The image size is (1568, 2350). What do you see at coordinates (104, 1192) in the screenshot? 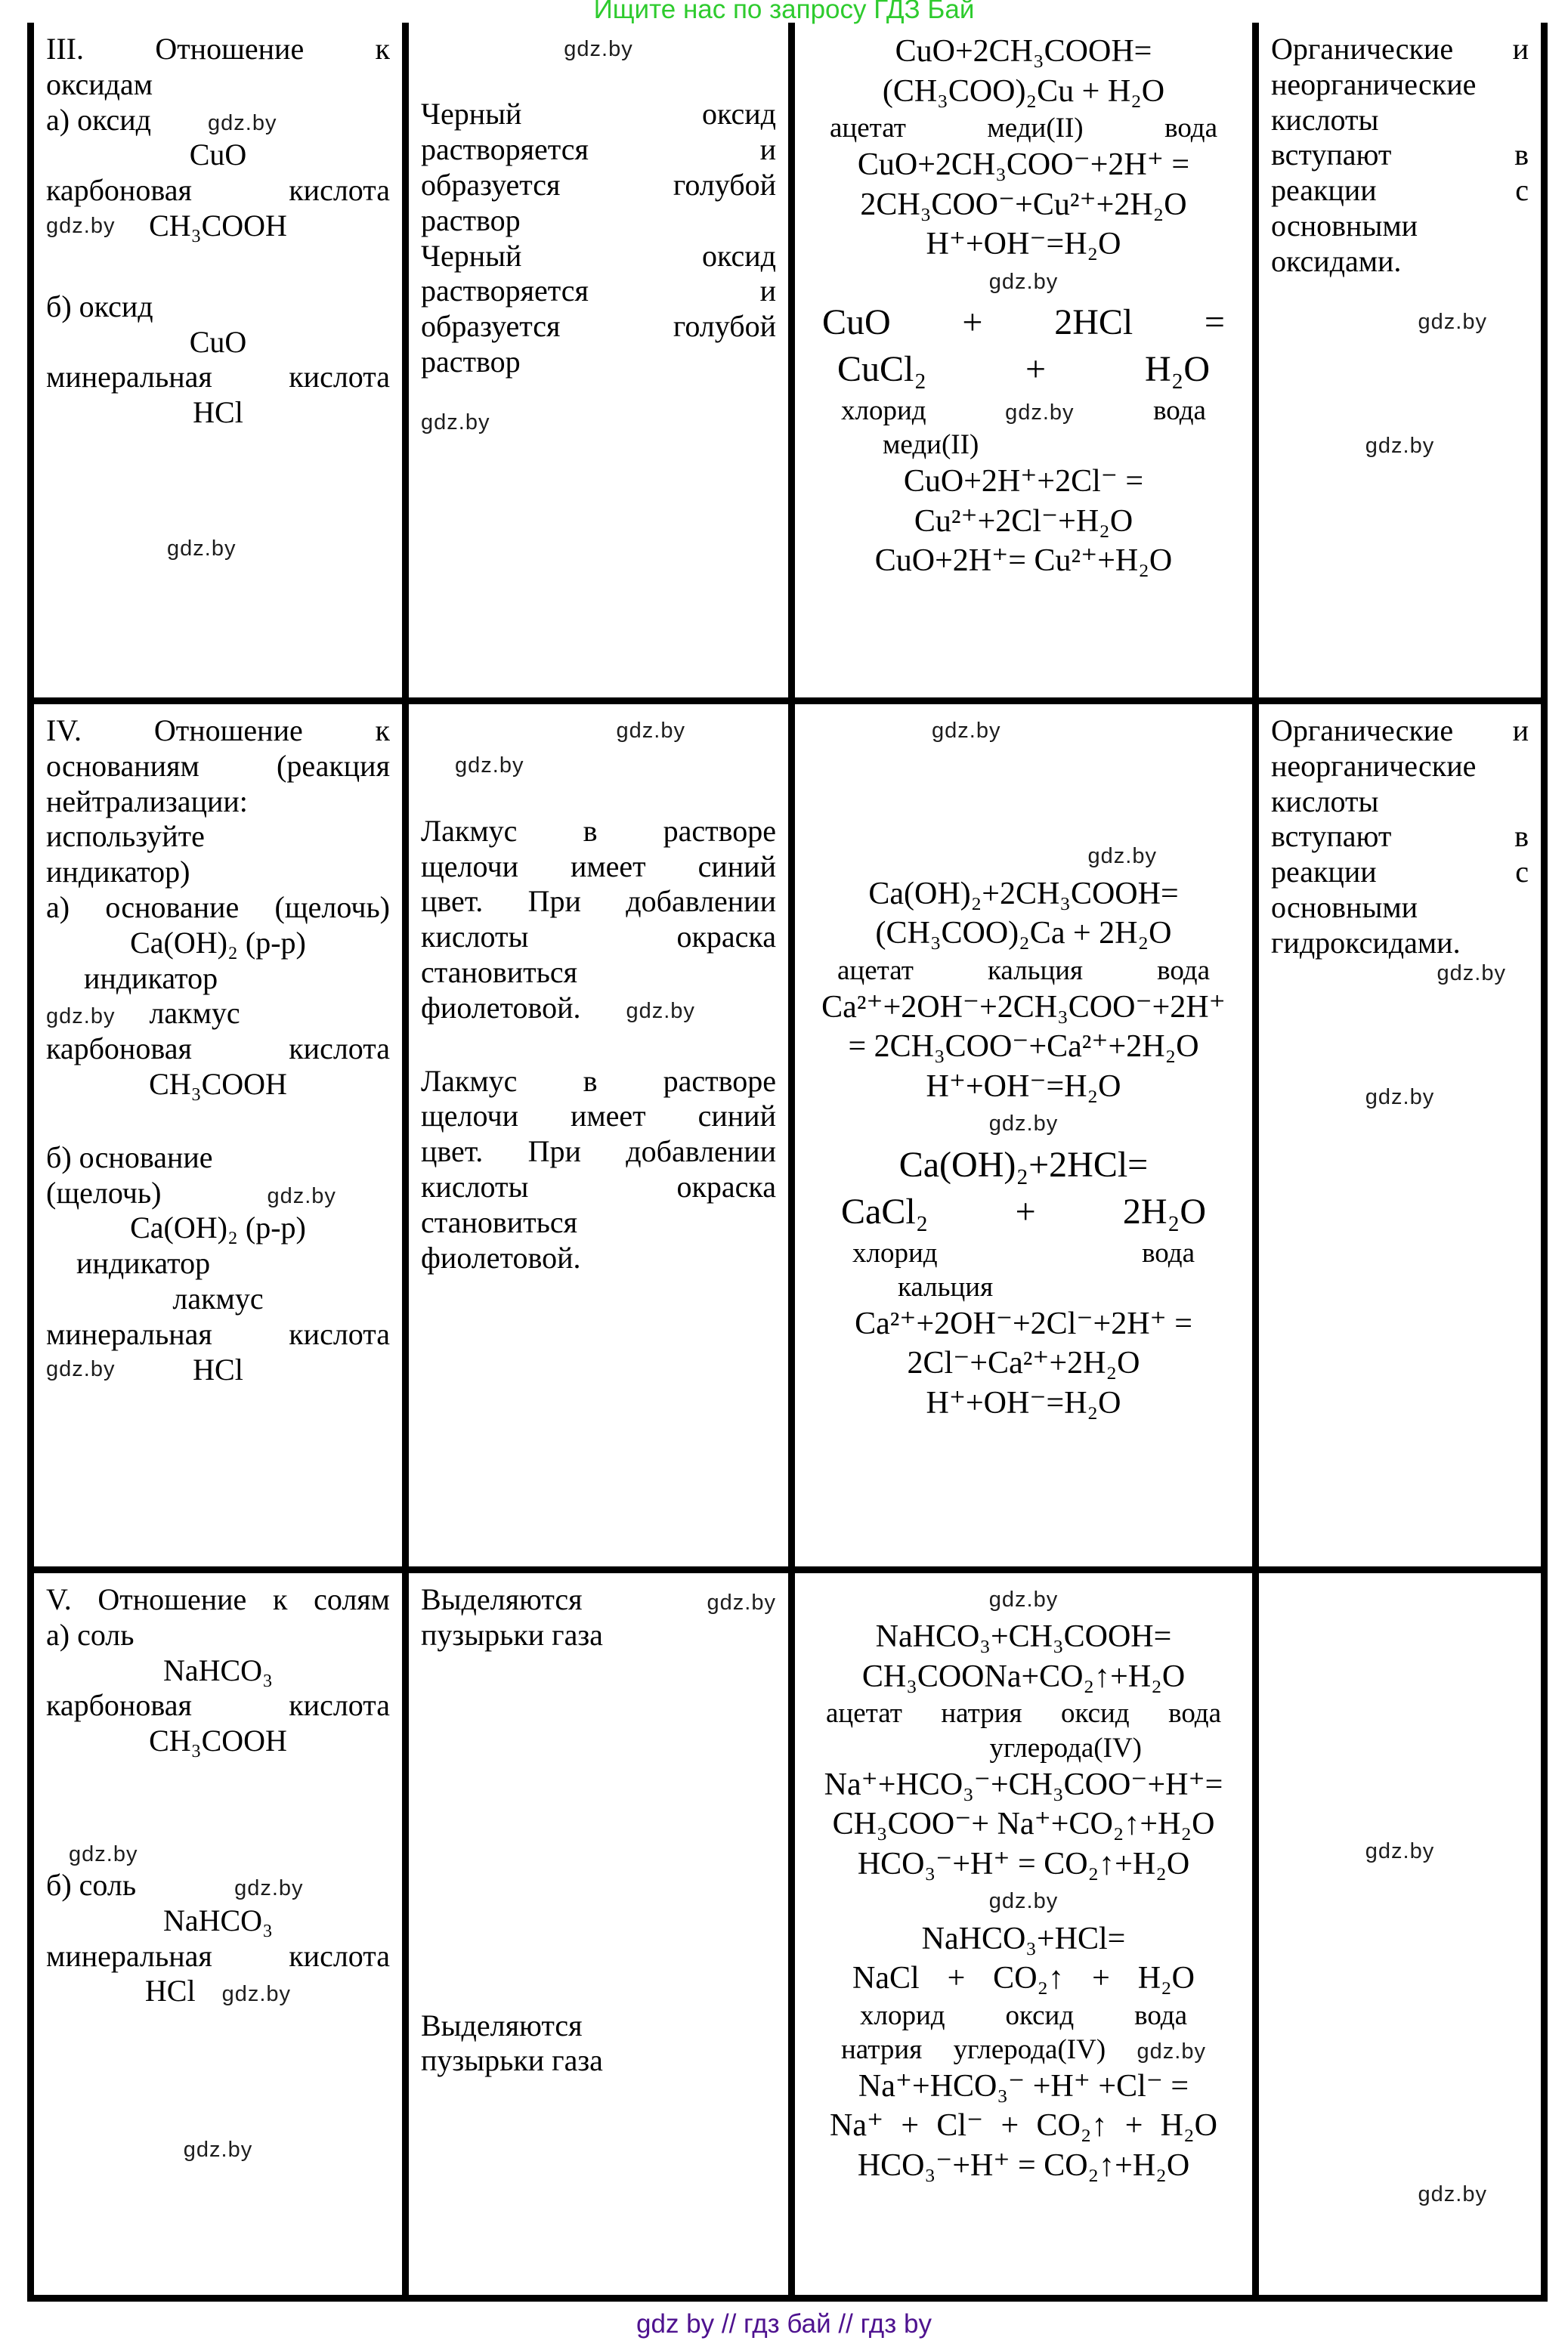
I see `item-label: (щелочь)` at bounding box center [104, 1192].